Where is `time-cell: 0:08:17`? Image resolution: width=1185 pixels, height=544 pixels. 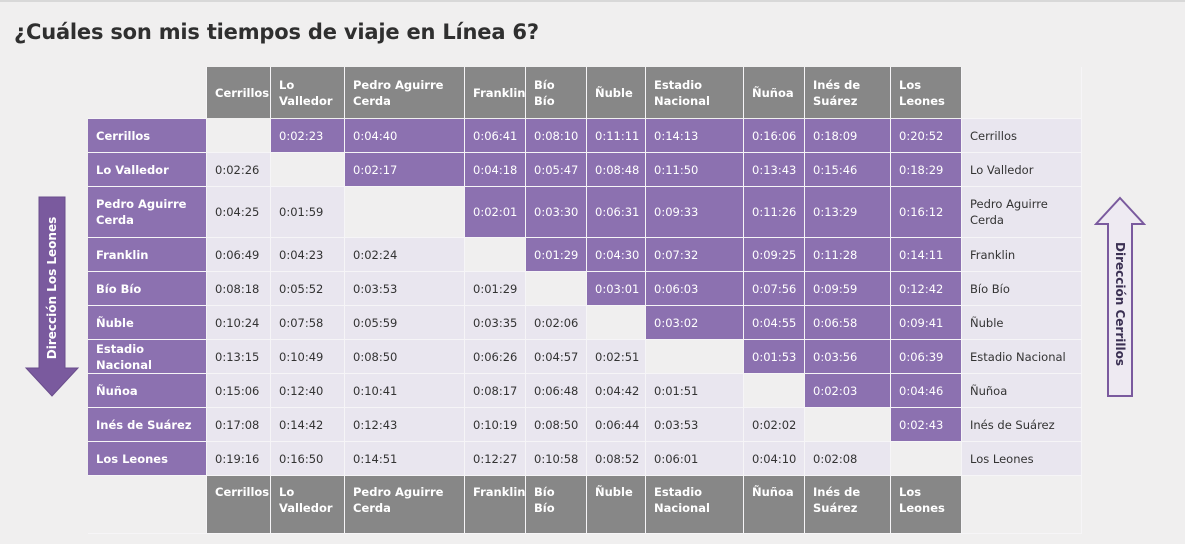 time-cell: 0:08:17 is located at coordinates (495, 391).